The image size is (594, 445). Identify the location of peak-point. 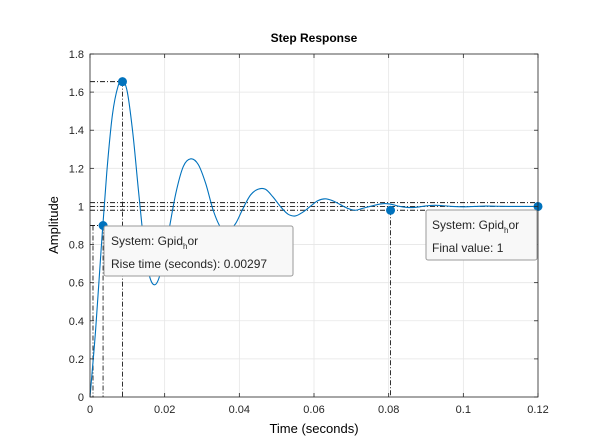
(122, 82).